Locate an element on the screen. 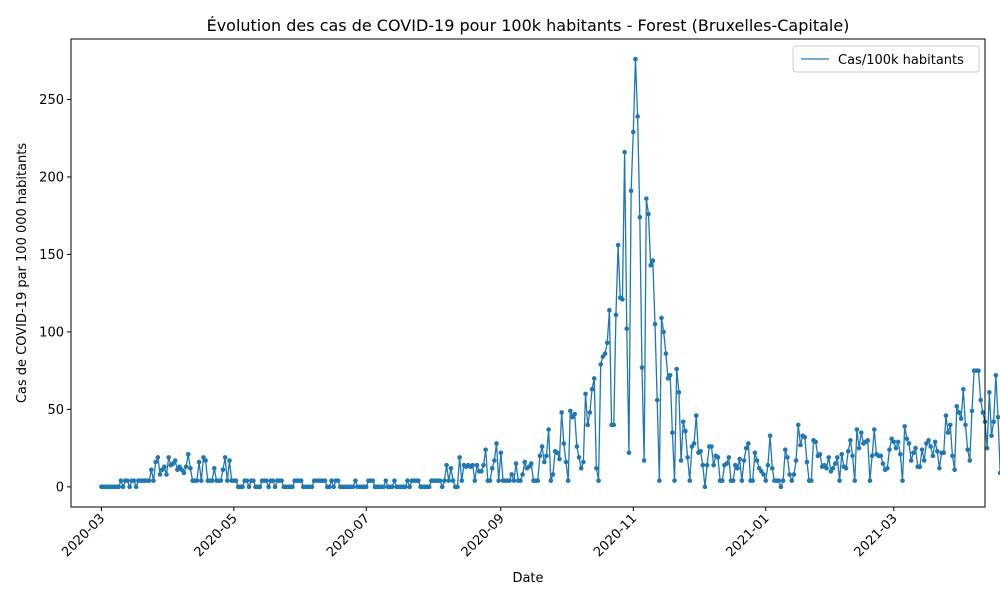  y-tick-label: 0 is located at coordinates (60, 487).